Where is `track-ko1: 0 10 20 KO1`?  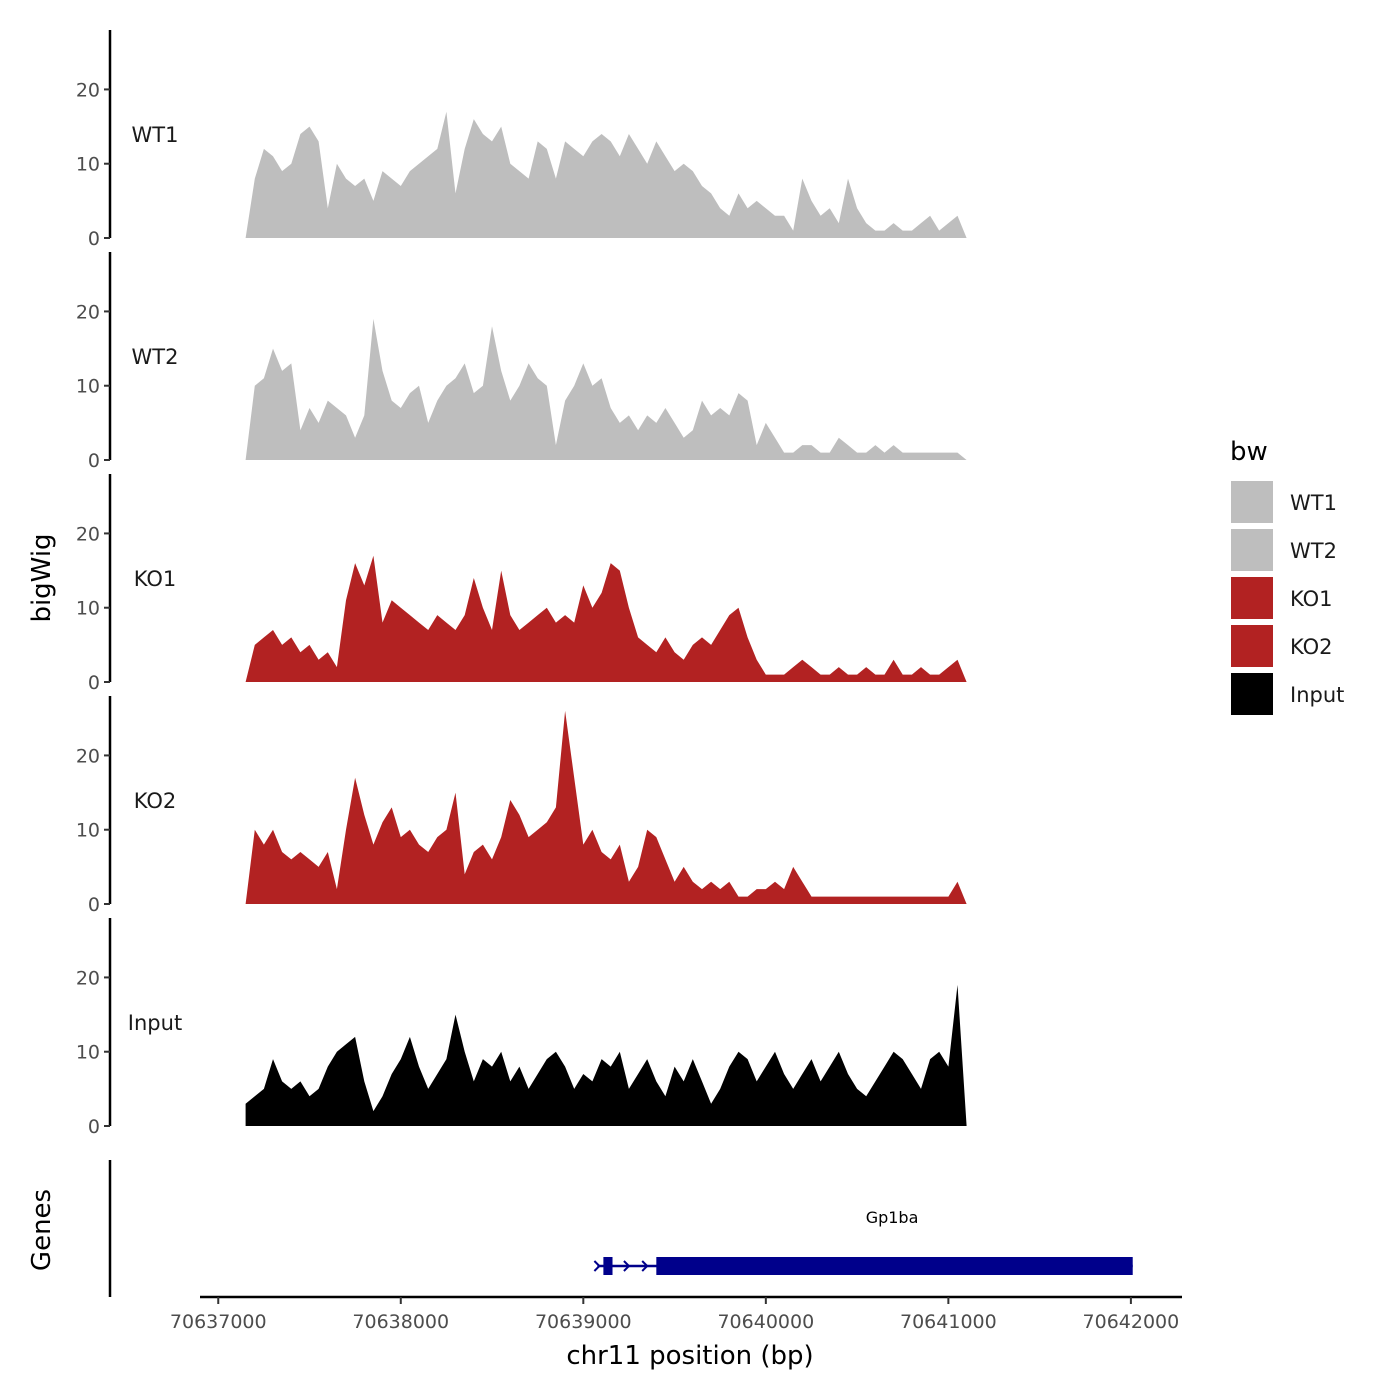
track-ko1: 0 10 20 KO1 is located at coordinates (521, 584).